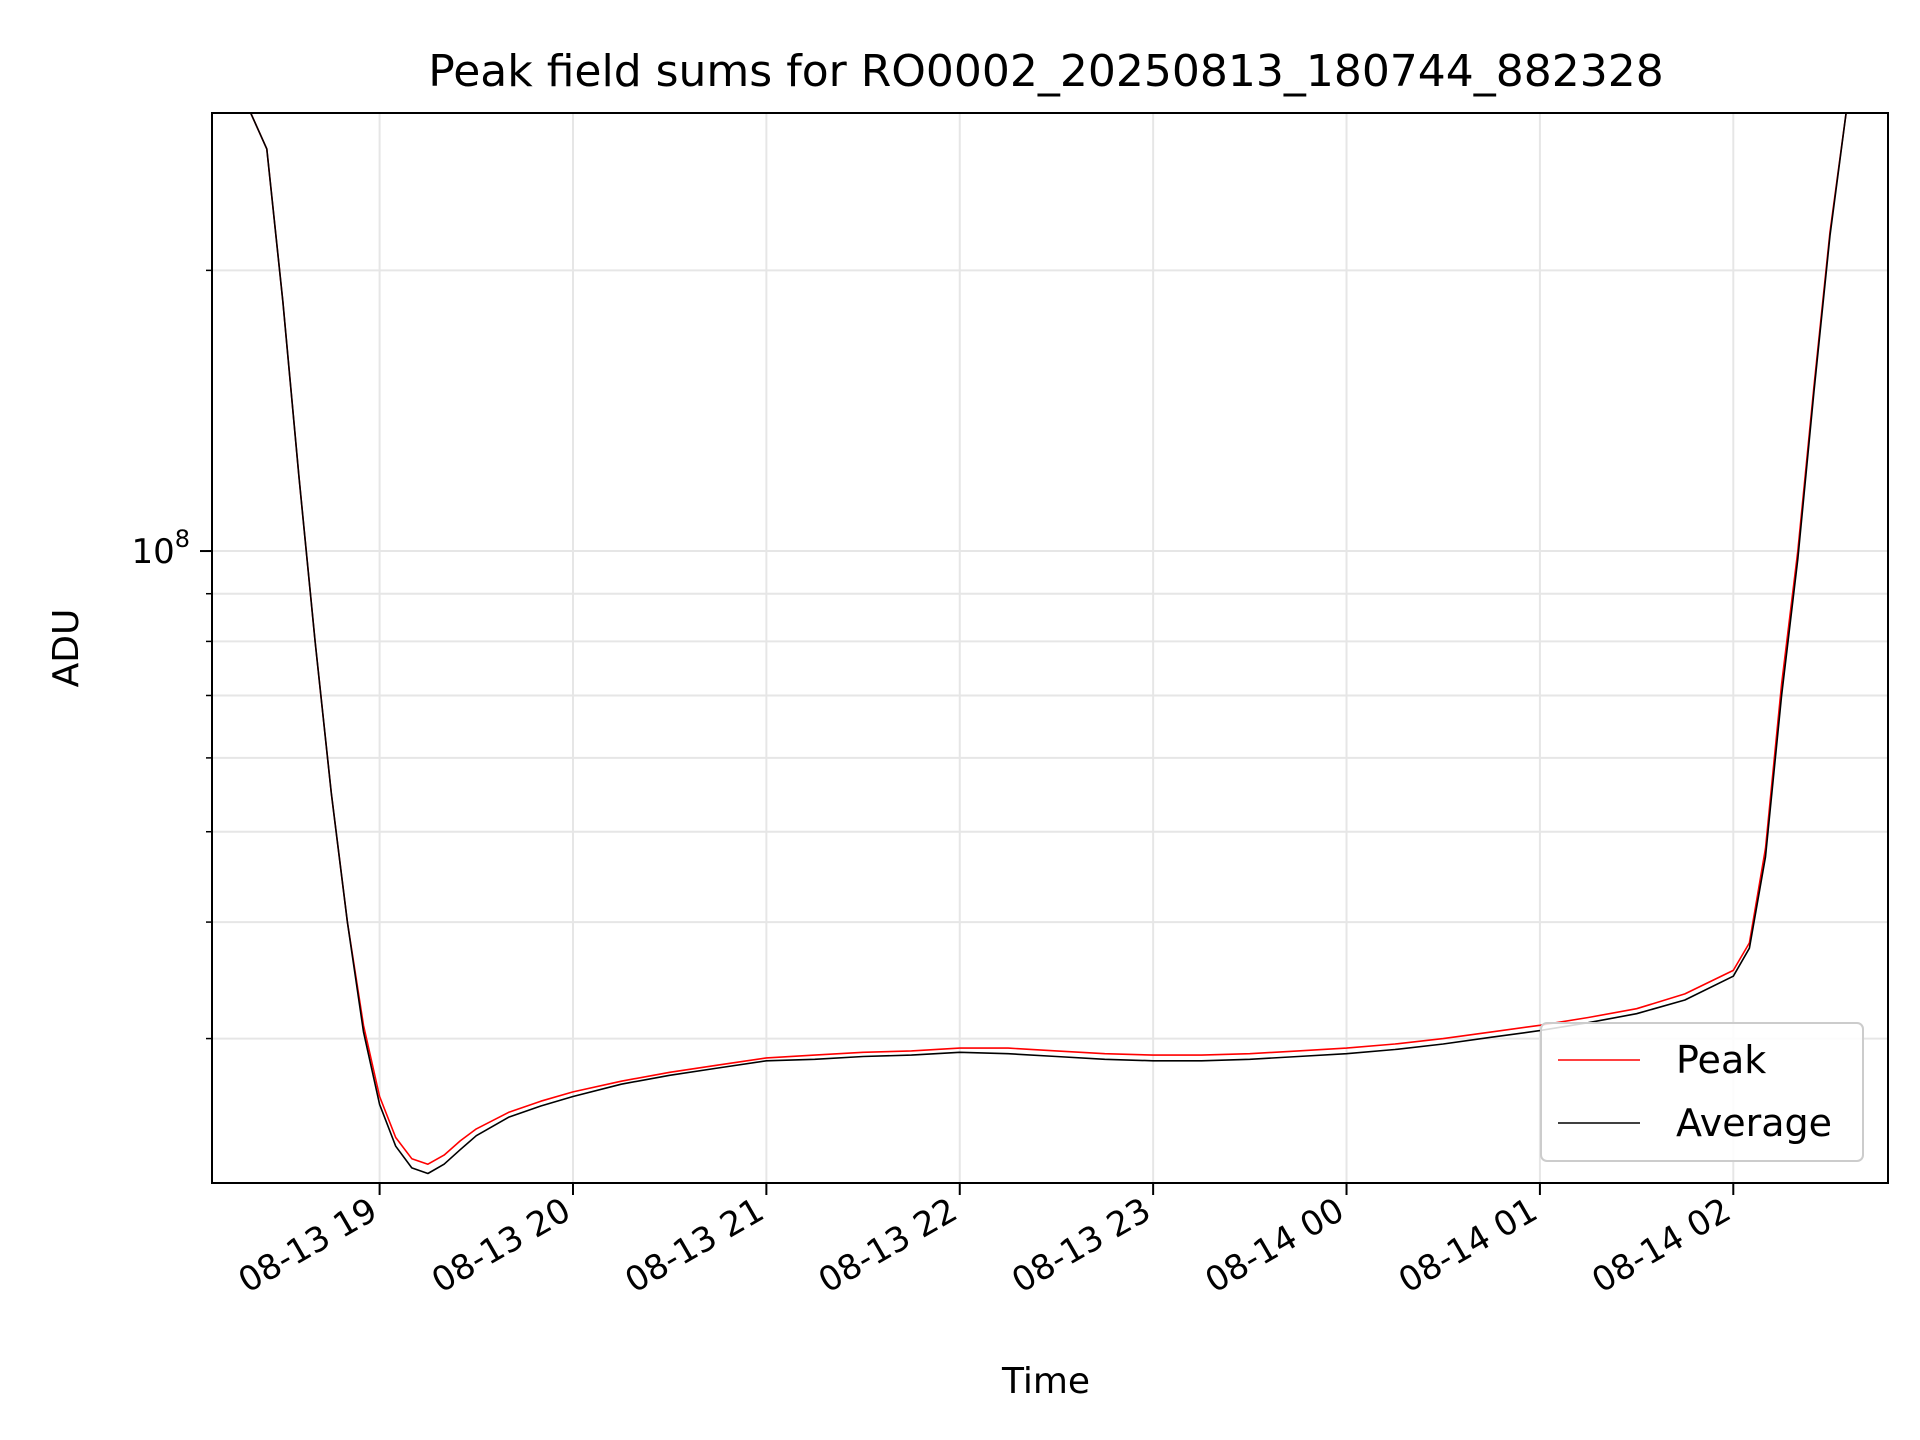 The height and width of the screenshot is (1440, 1920). Describe the element at coordinates (66, 648) in the screenshot. I see `y-axis-title: ADU` at that location.